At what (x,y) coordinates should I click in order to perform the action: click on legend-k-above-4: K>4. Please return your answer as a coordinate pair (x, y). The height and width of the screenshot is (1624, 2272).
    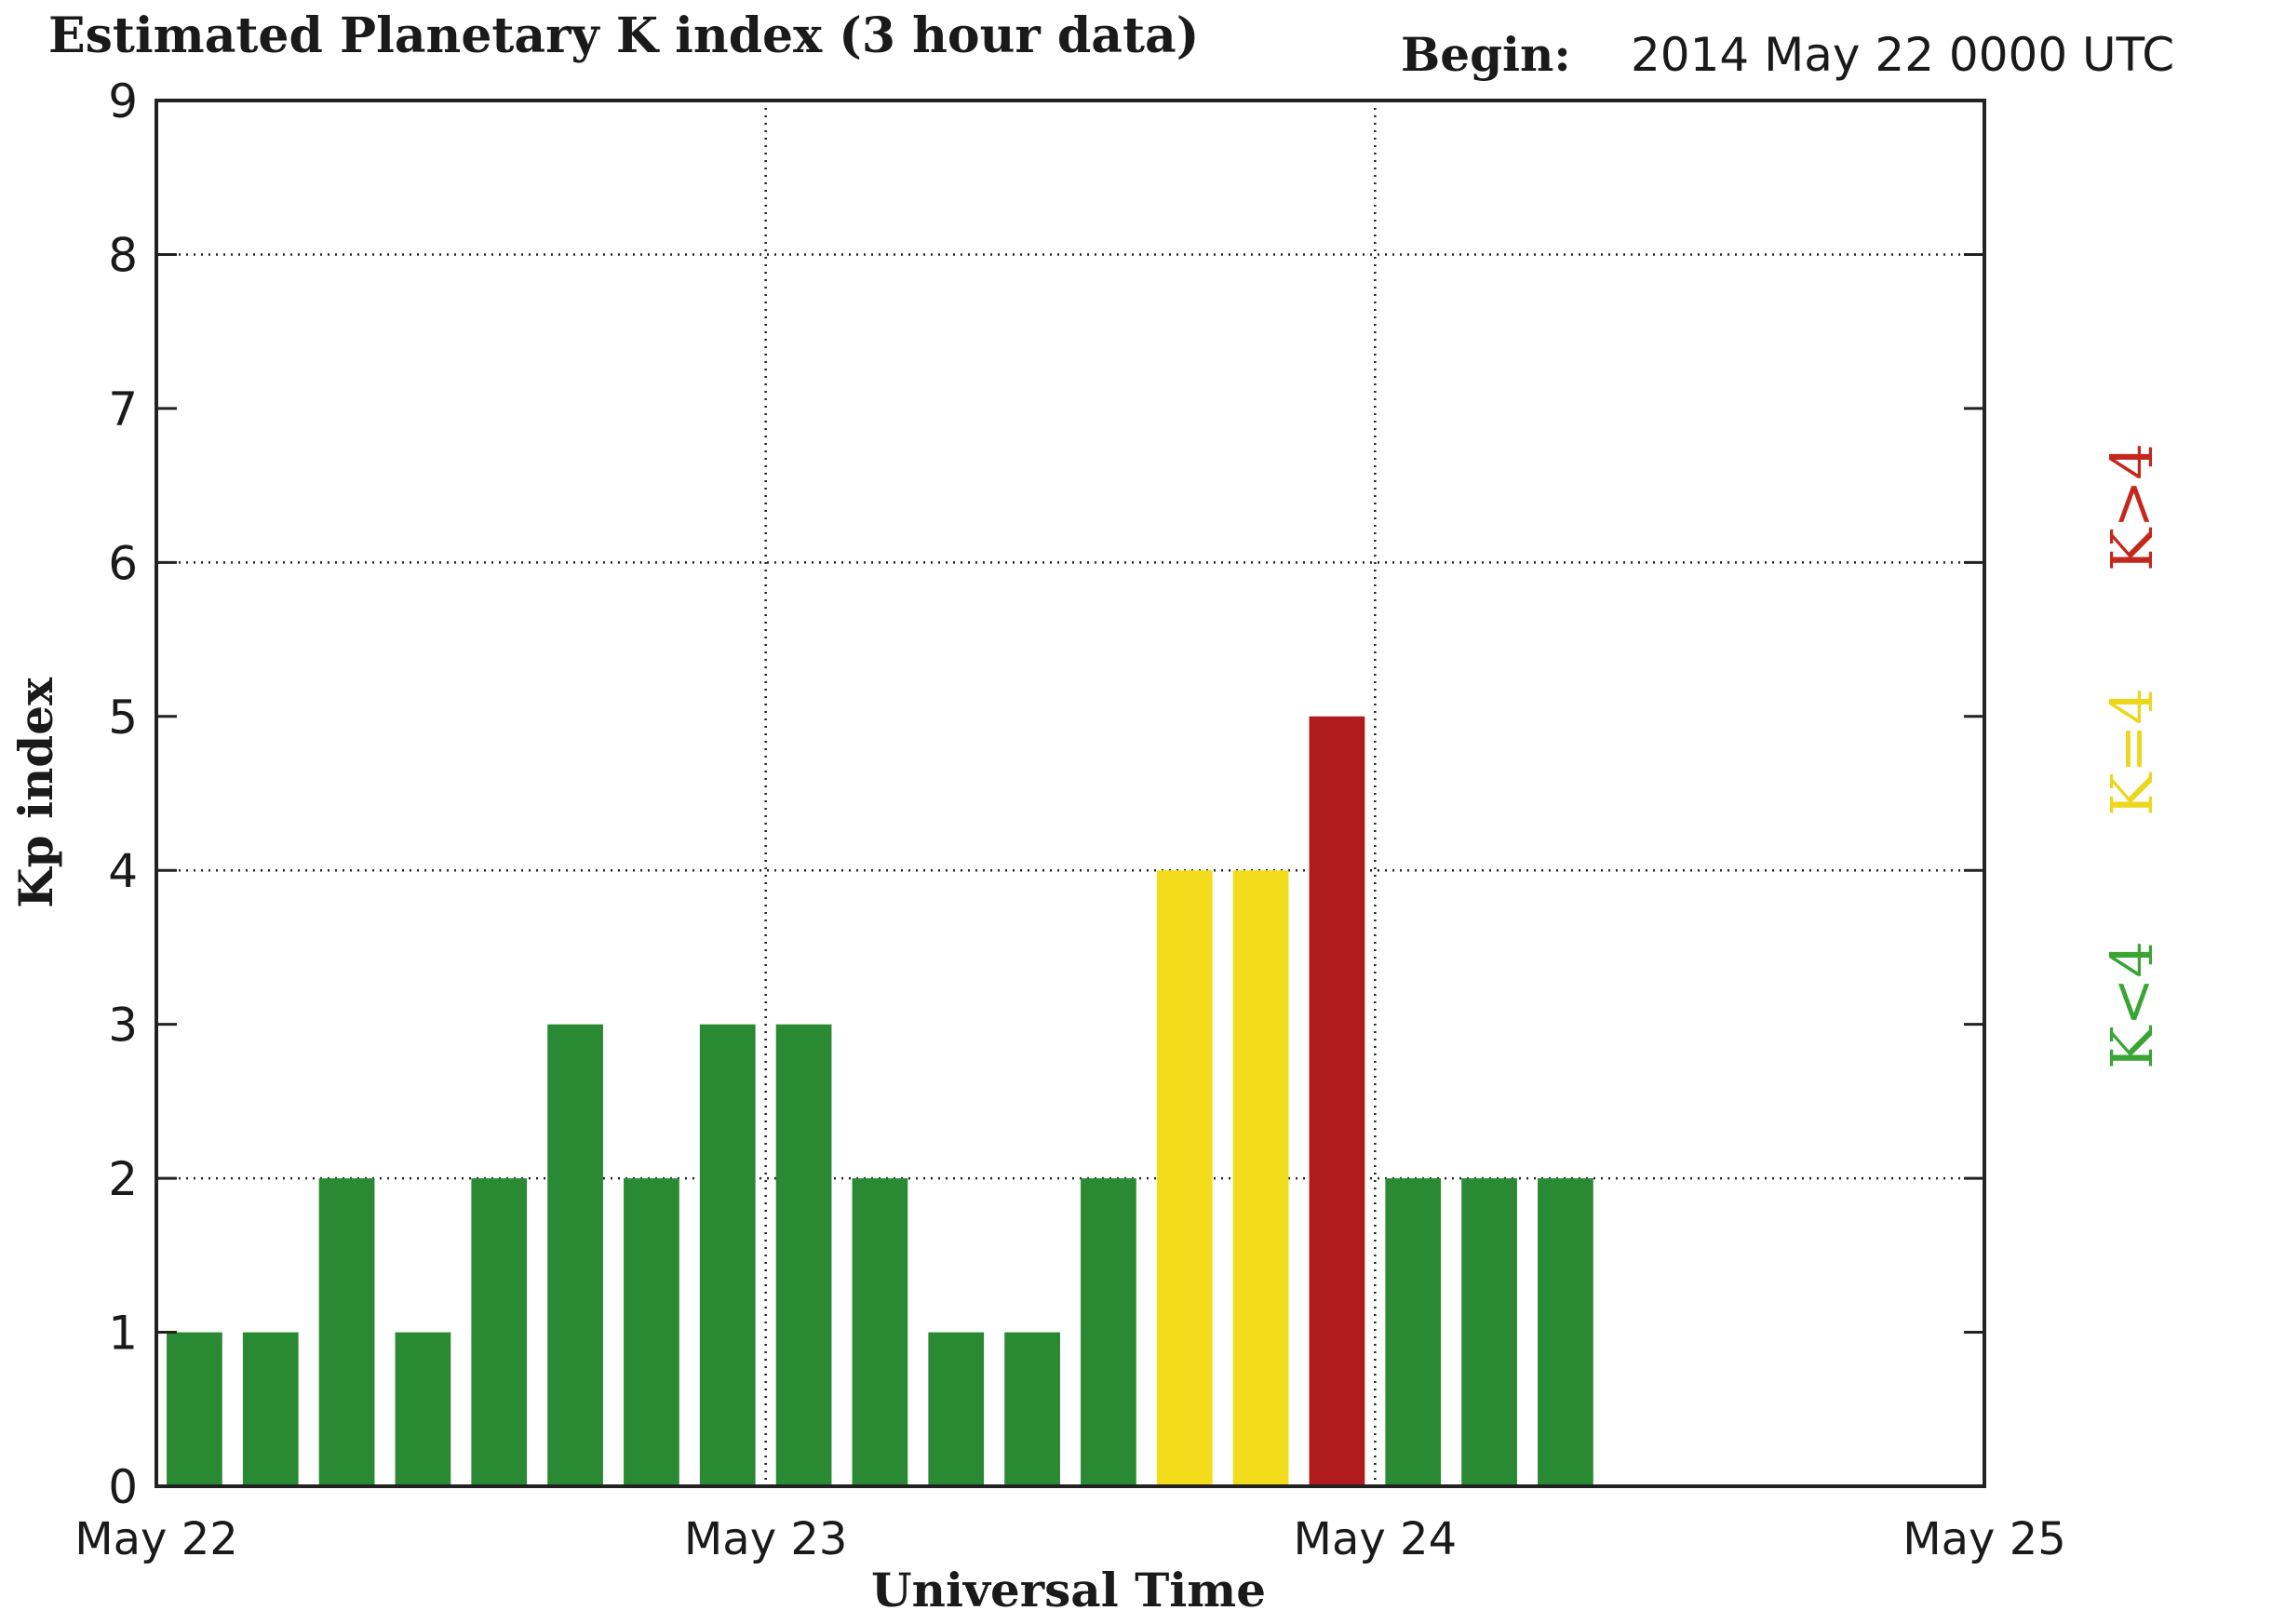
    Looking at the image, I should click on (2132, 507).